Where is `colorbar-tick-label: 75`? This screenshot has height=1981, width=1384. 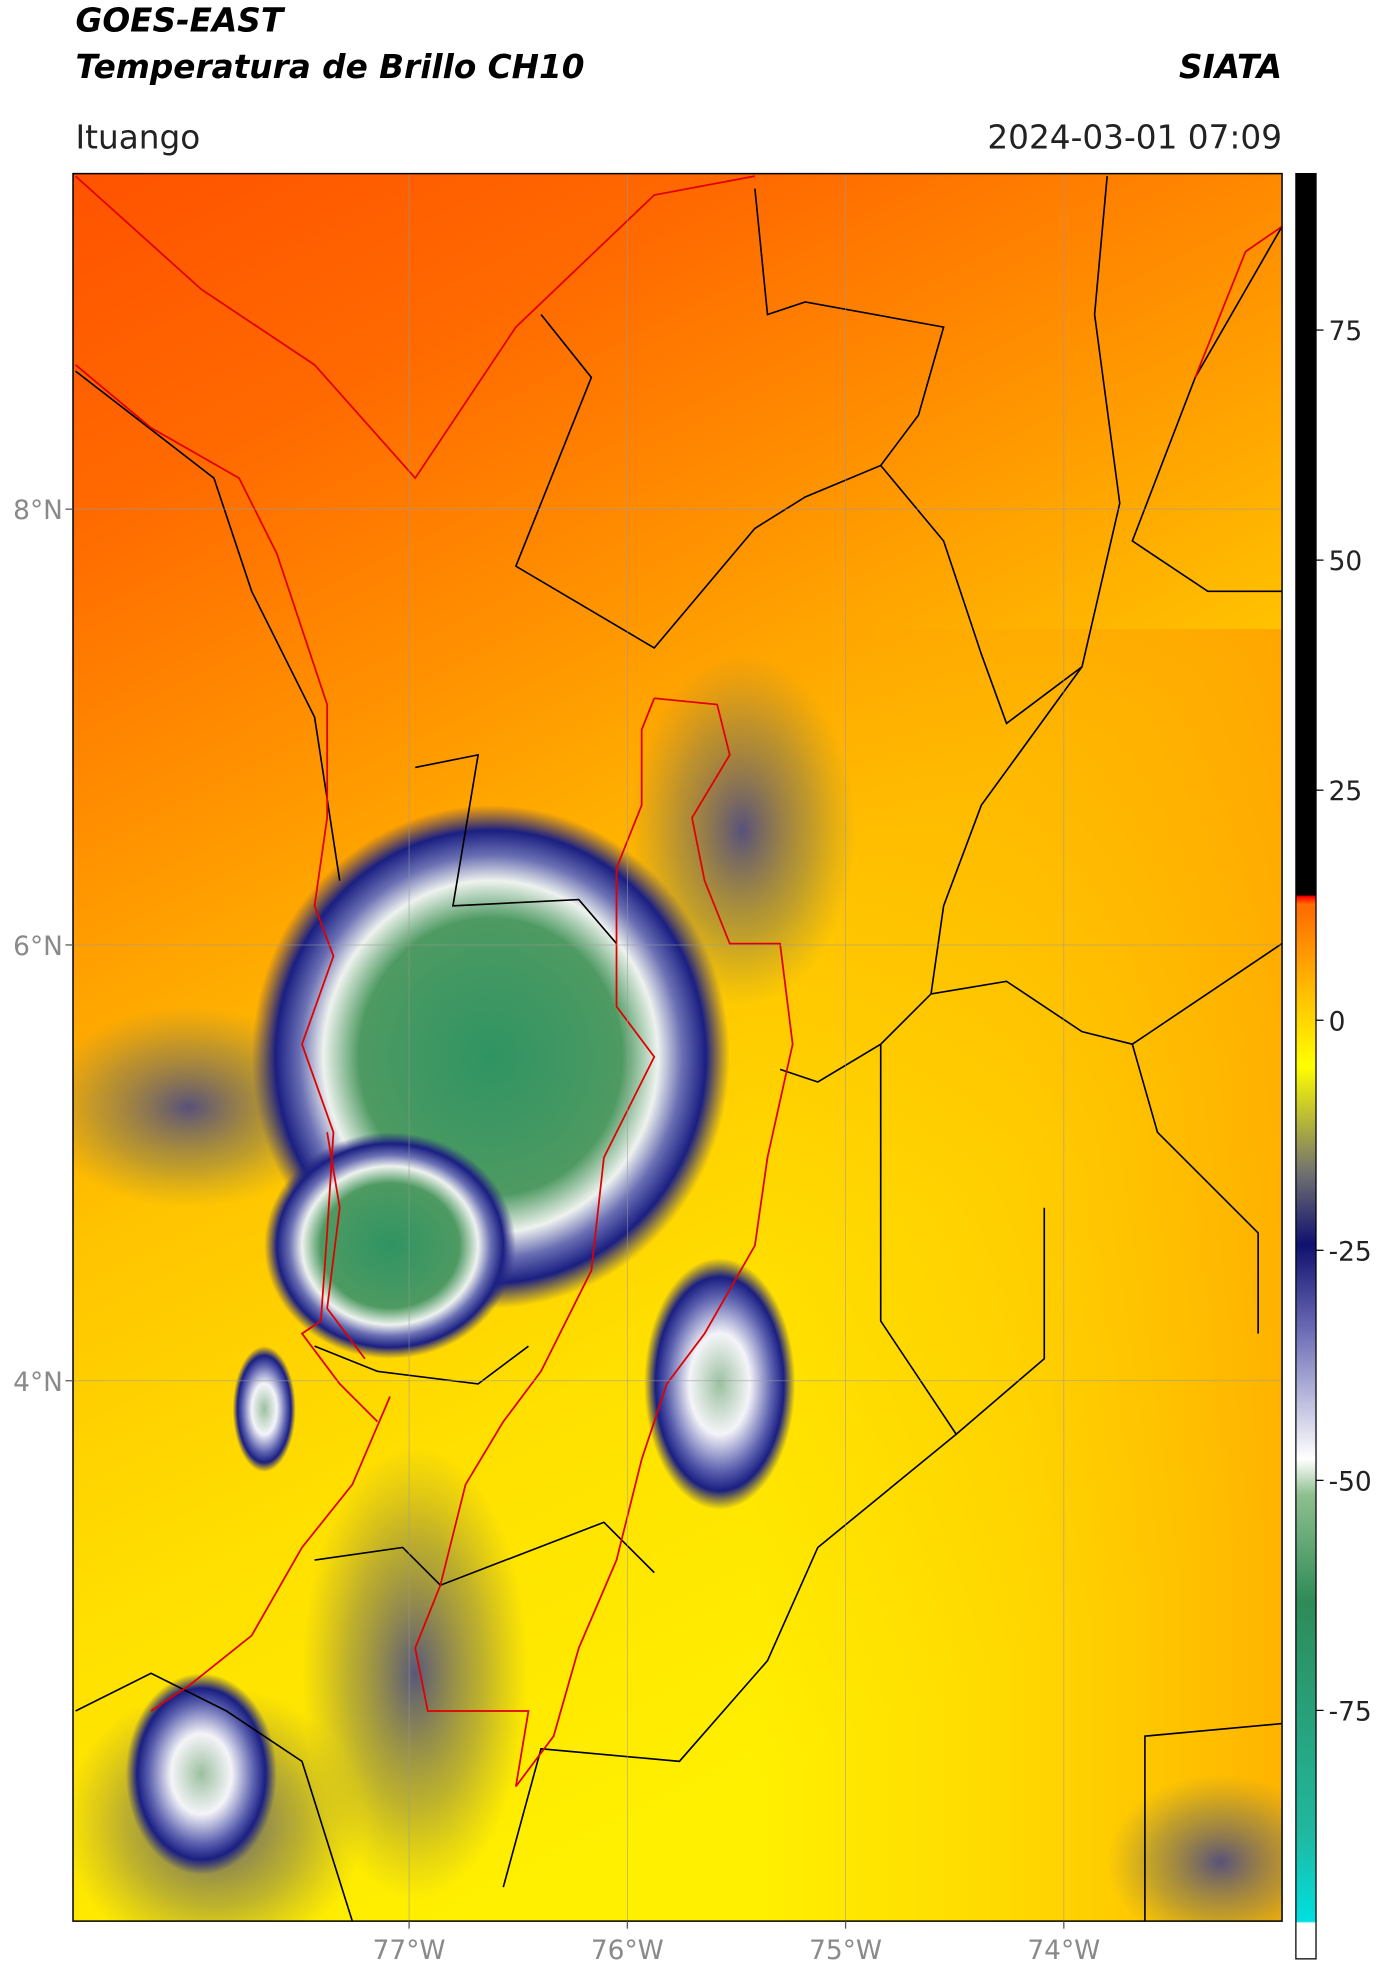
colorbar-tick-label: 75 is located at coordinates (1346, 331).